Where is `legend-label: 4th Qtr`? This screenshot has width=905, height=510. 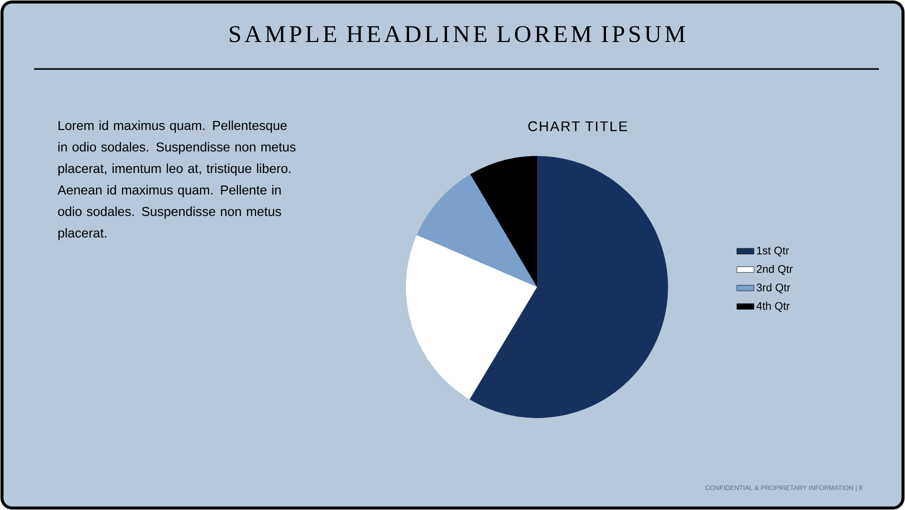
legend-label: 4th Qtr is located at coordinates (773, 307).